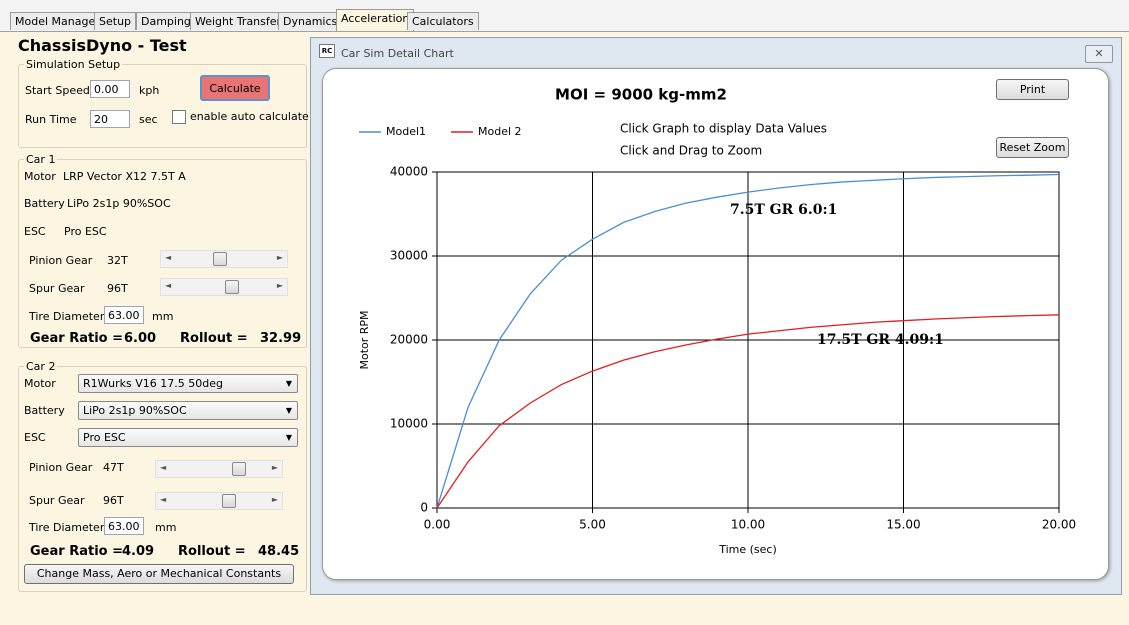 This screenshot has width=1129, height=625. What do you see at coordinates (235, 88) in the screenshot?
I see `calculate-button: Calculate` at bounding box center [235, 88].